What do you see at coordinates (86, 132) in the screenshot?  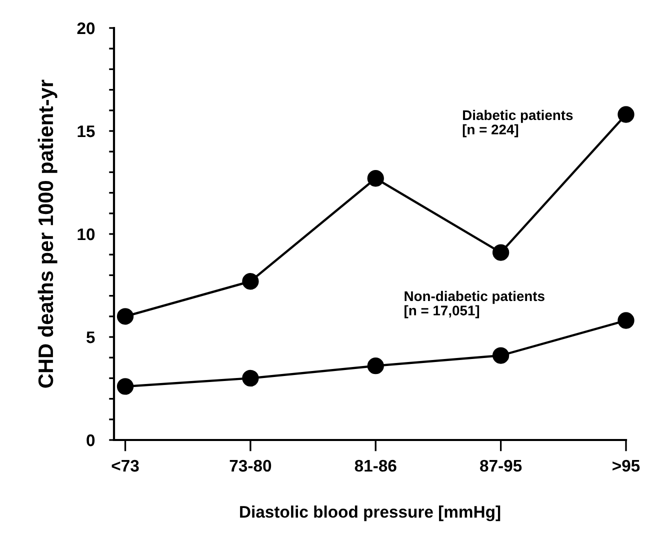 I see `y-tick-label: 15` at bounding box center [86, 132].